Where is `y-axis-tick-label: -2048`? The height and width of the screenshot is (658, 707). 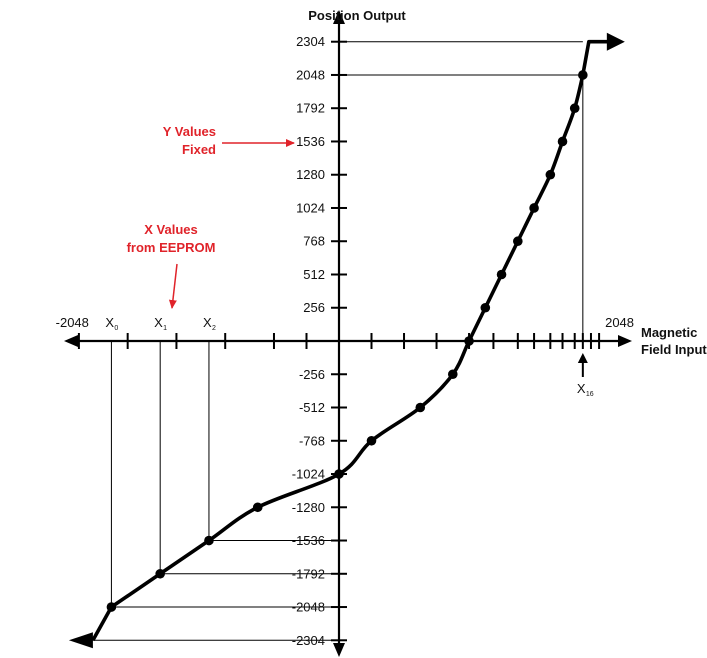
y-axis-tick-label: -2048 is located at coordinates (308, 607).